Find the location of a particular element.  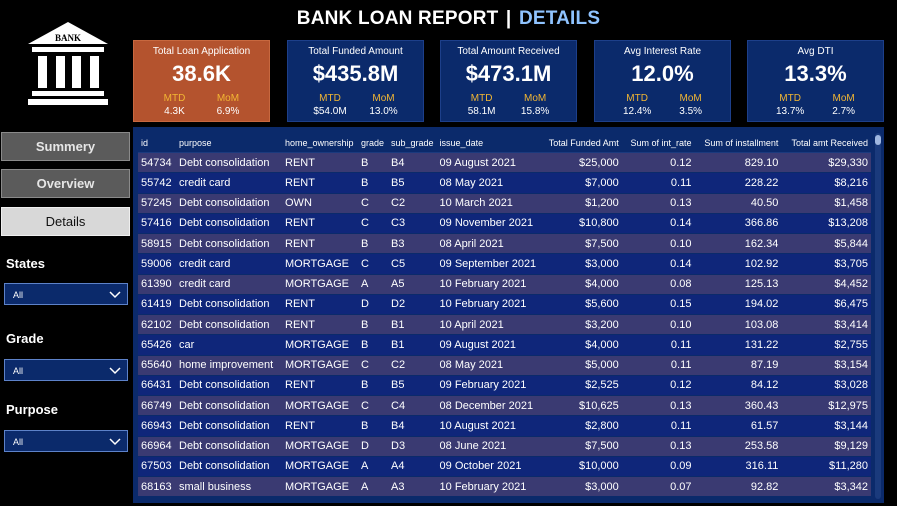

table-cell: D2 is located at coordinates (412, 305).